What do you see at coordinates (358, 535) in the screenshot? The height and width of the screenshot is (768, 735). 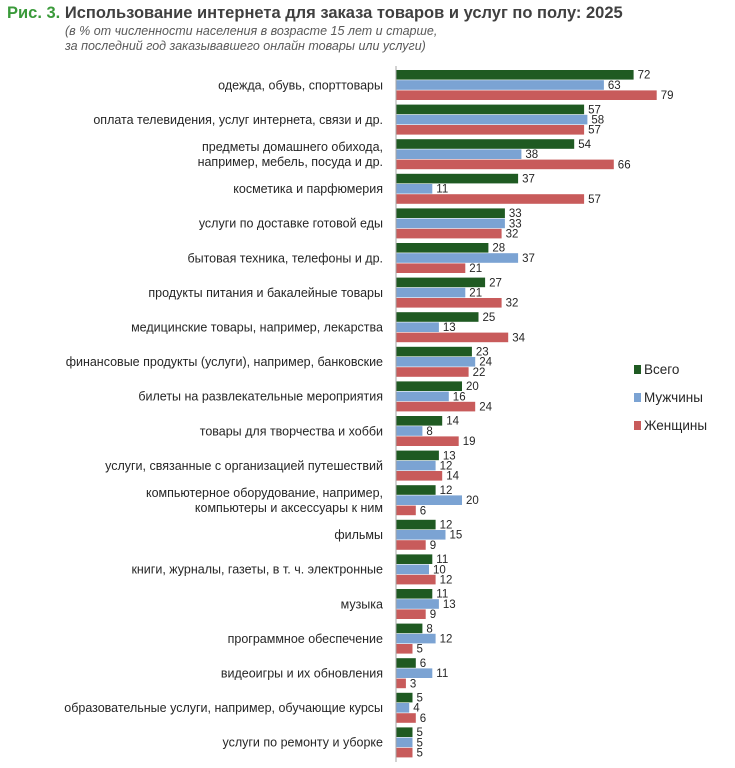 I see `category-label: фильмы` at bounding box center [358, 535].